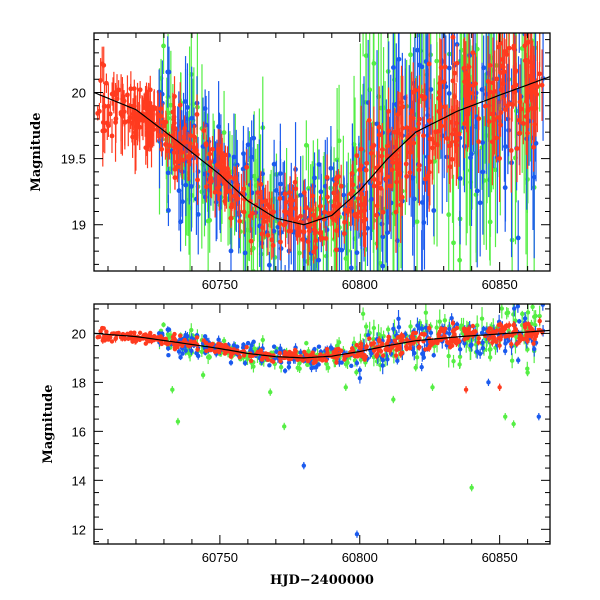 This screenshot has height=600, width=600. What do you see at coordinates (220, 284) in the screenshot?
I see `x-tick-label: 60750` at bounding box center [220, 284].